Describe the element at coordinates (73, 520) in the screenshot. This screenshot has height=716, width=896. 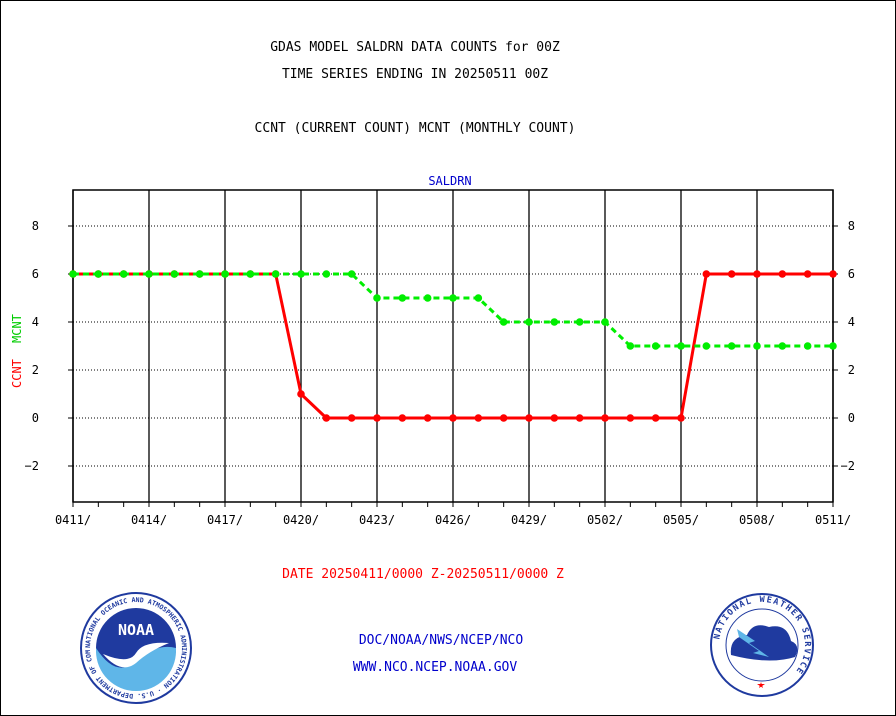
I see `x-tick-label: 0411/` at that location.